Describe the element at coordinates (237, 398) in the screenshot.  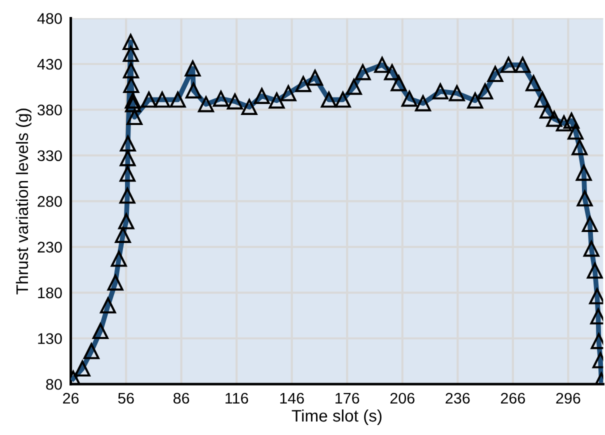
I see `x-tick-label: 116` at that location.